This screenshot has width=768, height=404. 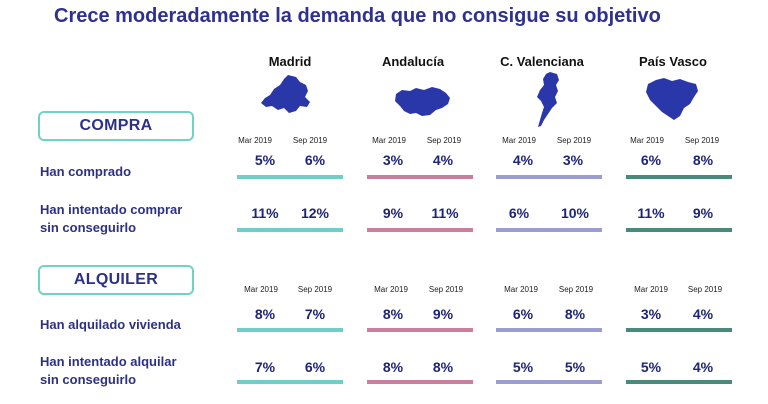 What do you see at coordinates (315, 213) in the screenshot?
I see `value-cell: 12%` at bounding box center [315, 213].